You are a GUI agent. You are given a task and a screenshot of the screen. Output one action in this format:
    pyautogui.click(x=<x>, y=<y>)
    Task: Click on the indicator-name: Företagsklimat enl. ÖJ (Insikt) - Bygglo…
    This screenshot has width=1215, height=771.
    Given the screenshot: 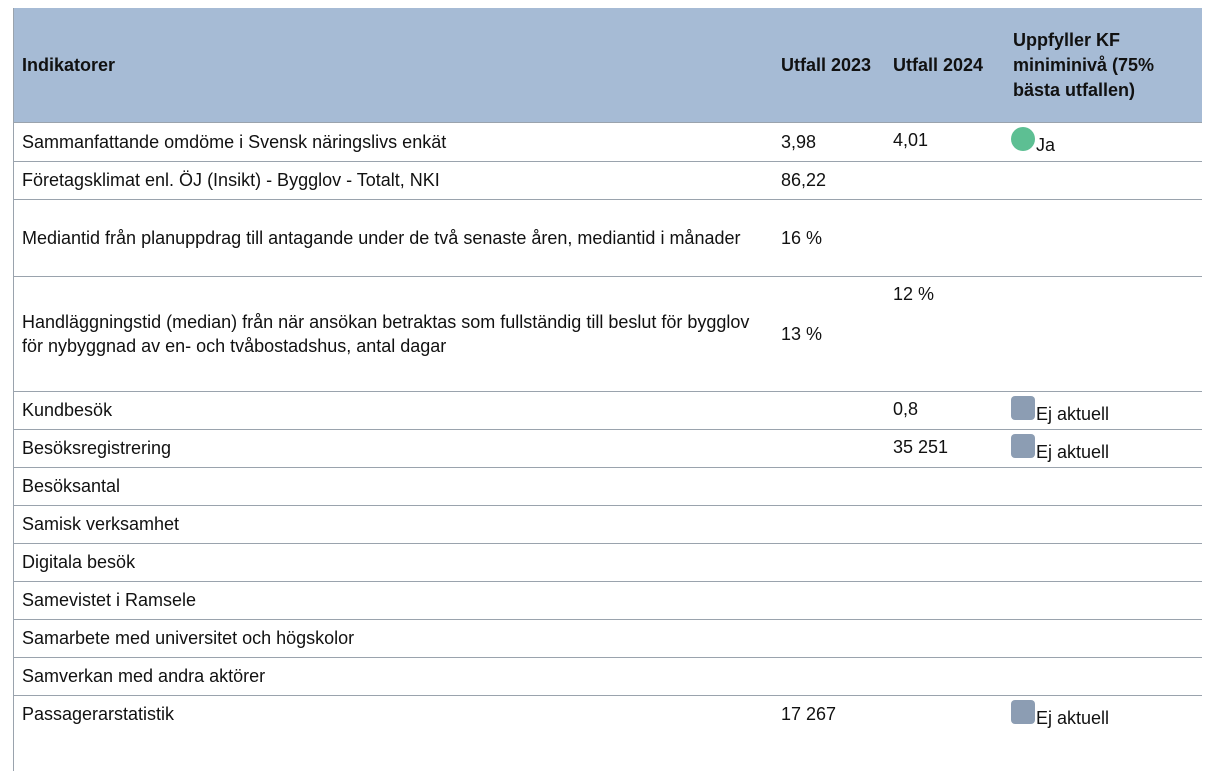 What is the action you would take?
    pyautogui.click(x=231, y=180)
    